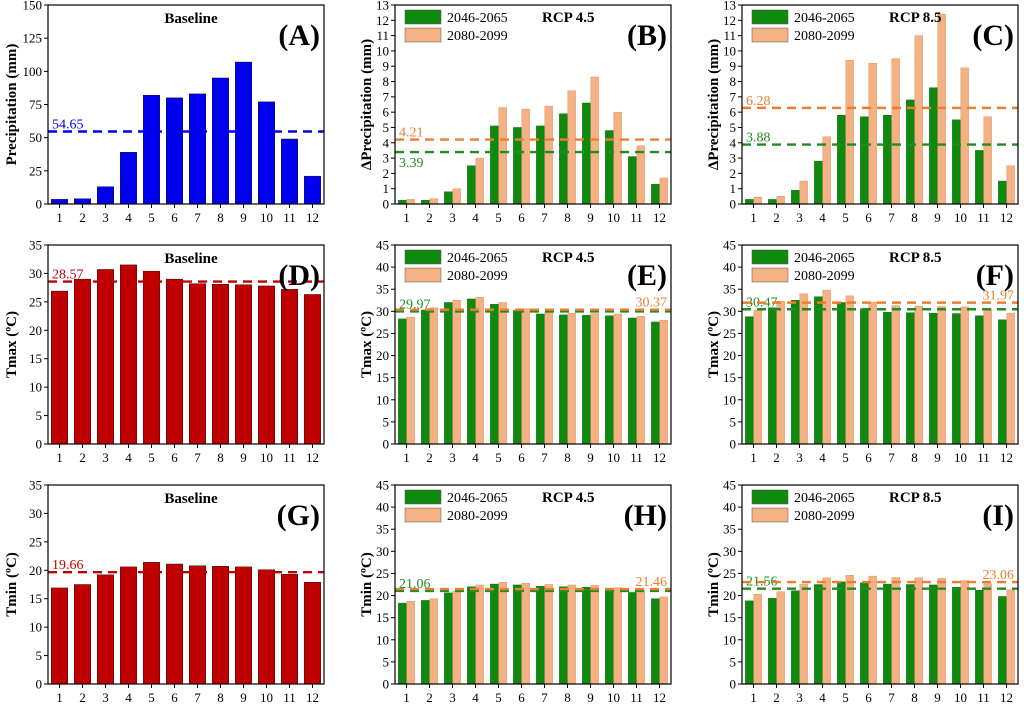 Image resolution: width=1024 pixels, height=709 pixels. What do you see at coordinates (846, 266) in the screenshot?
I see `legend-f: 2046-2065 2080-2099 RCP 8.5` at bounding box center [846, 266].